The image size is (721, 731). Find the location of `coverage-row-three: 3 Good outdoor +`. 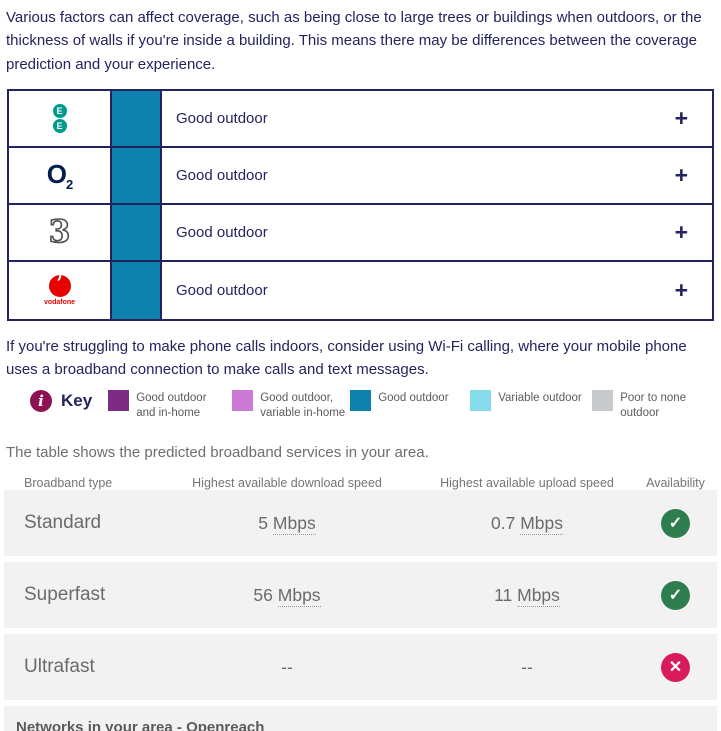

coverage-row-three: 3 Good outdoor + is located at coordinates (360, 233).